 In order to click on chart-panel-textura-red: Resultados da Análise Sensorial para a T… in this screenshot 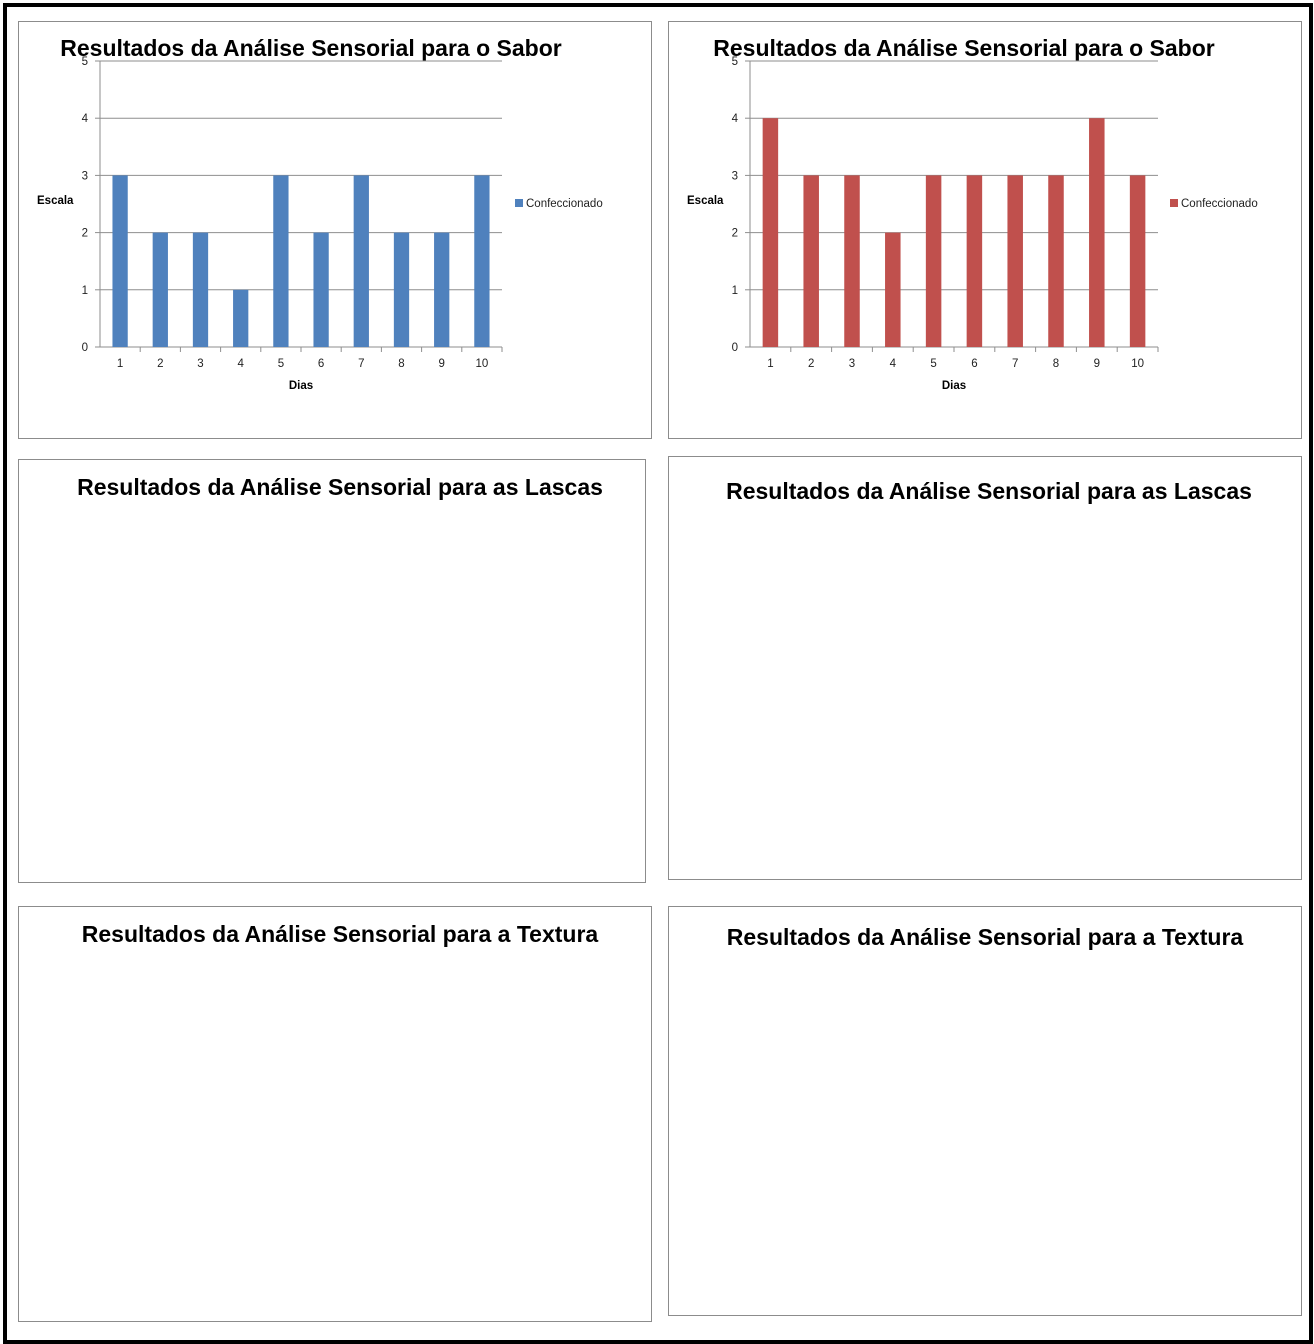, I will do `click(985, 1111)`.